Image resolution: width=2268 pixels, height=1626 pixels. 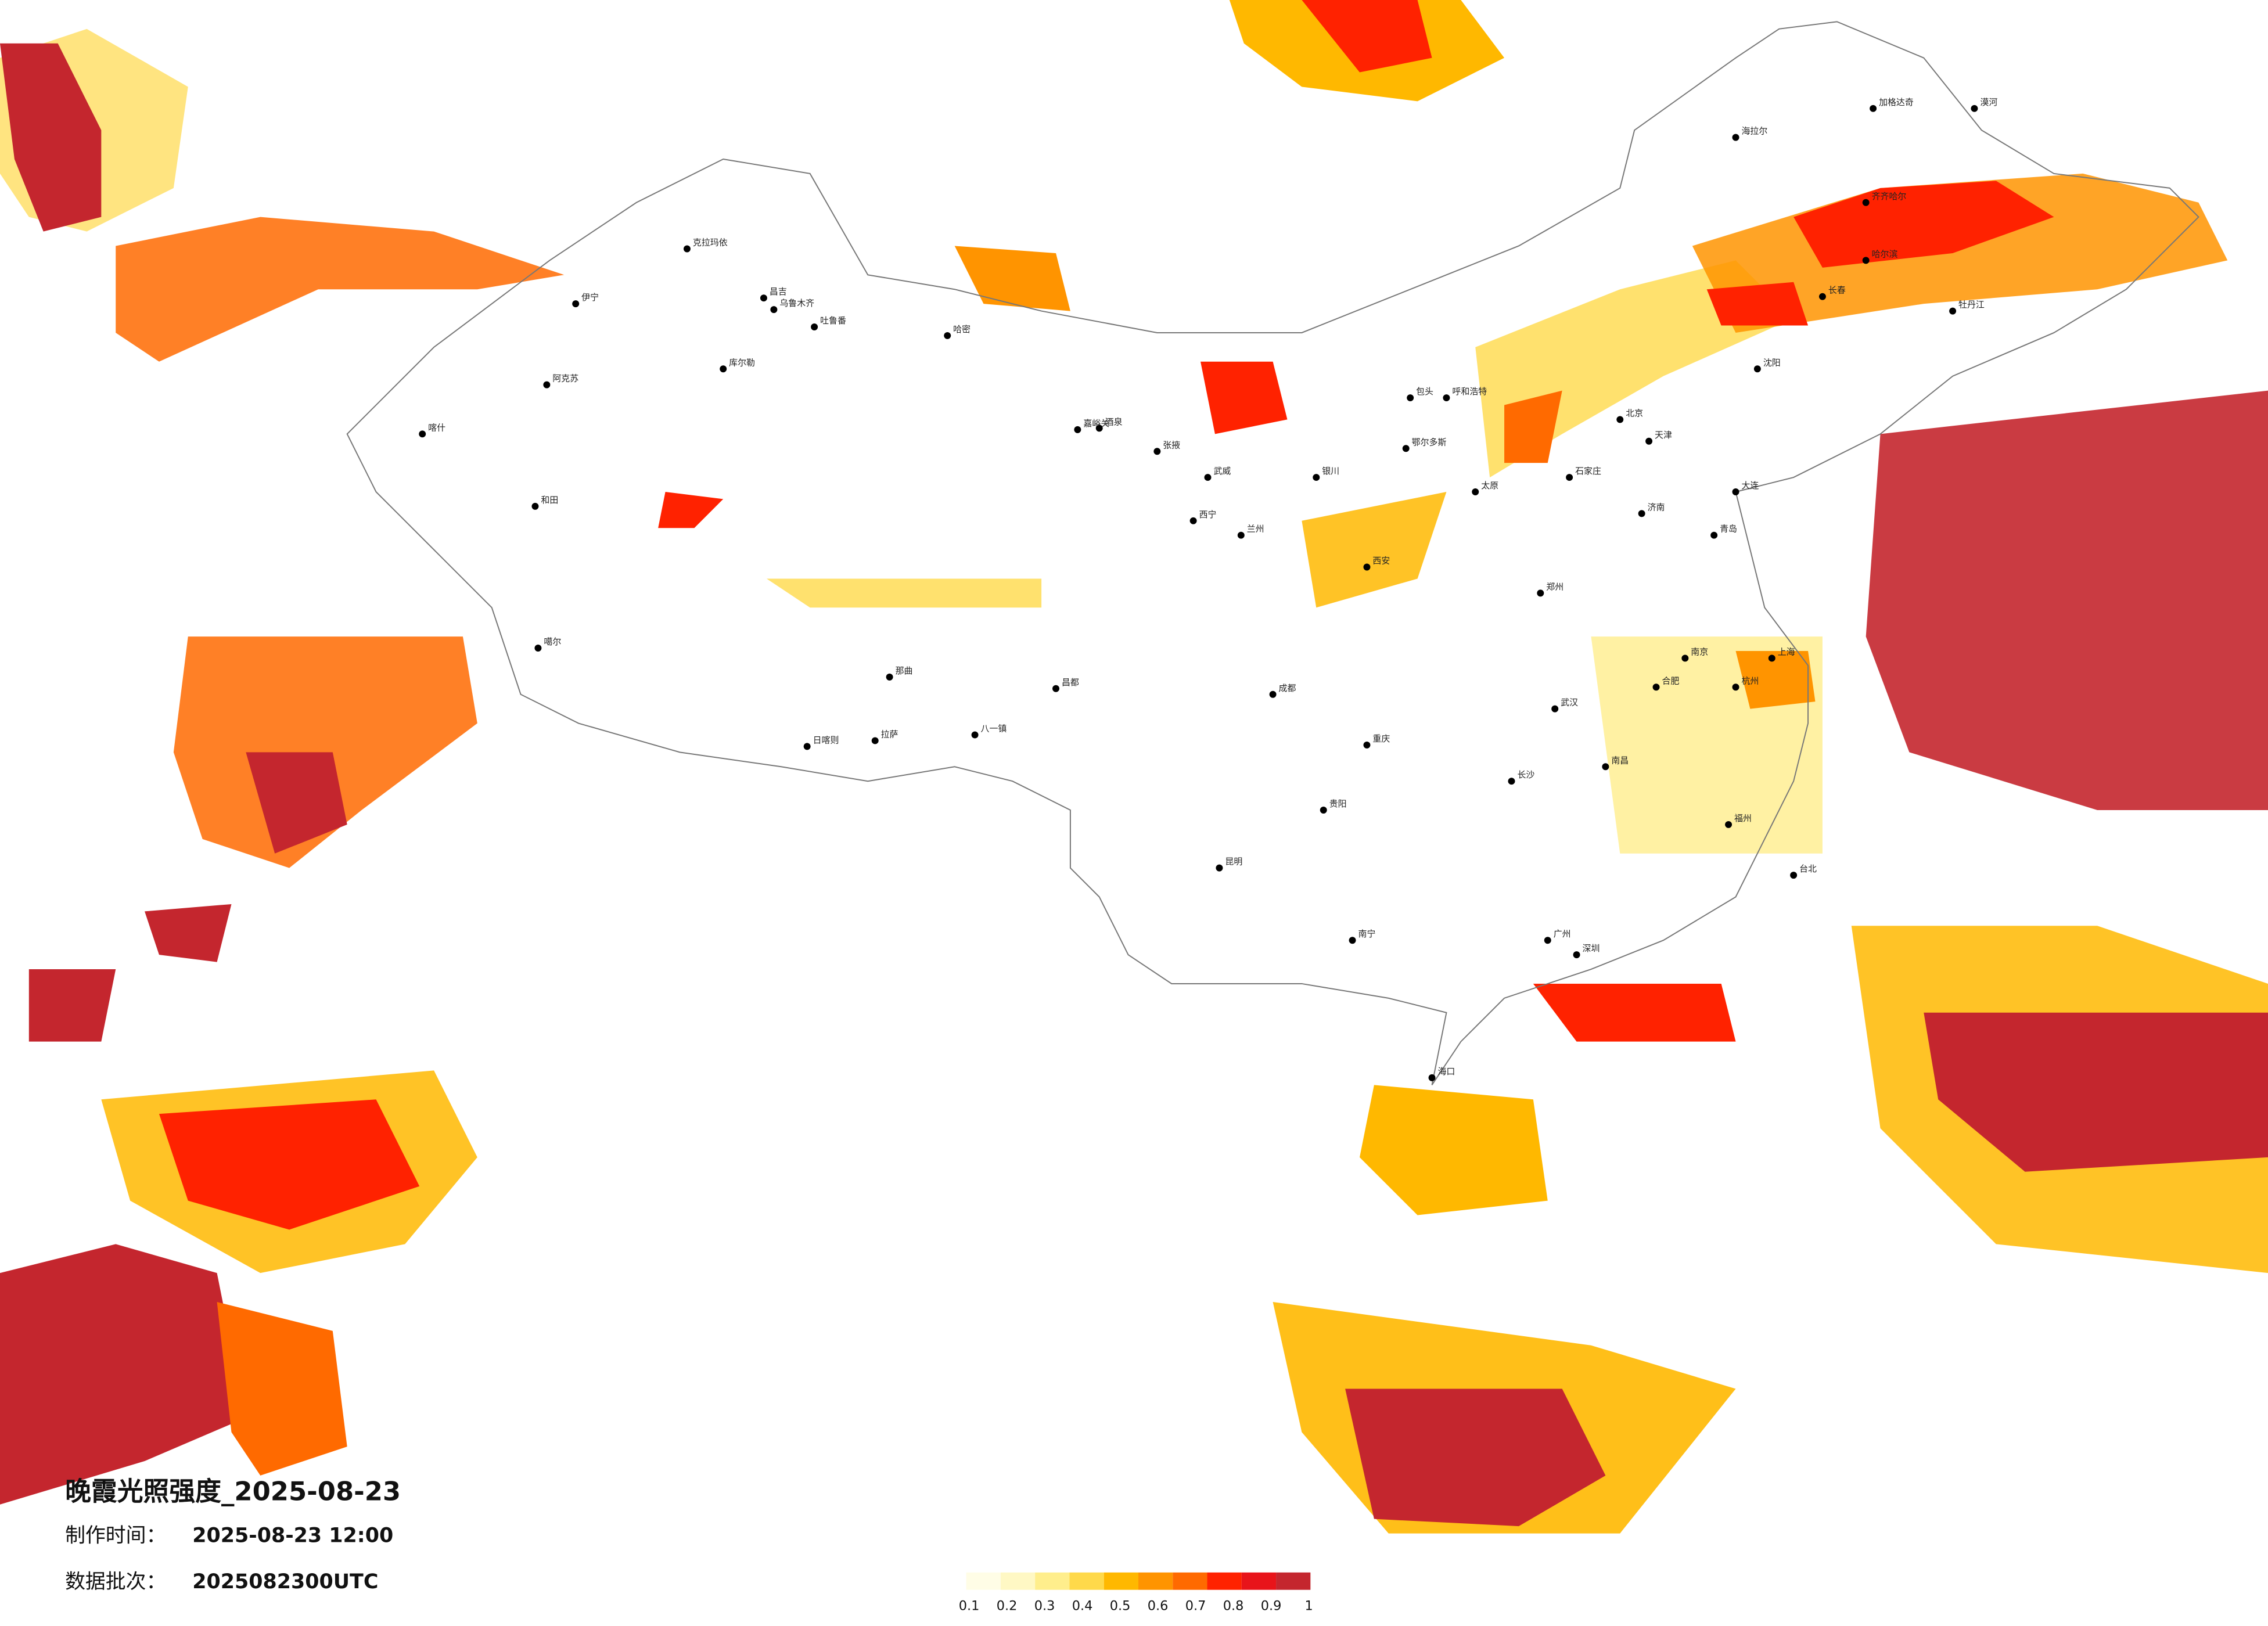 I want to click on city-label: 合肥, so click(x=1671, y=681).